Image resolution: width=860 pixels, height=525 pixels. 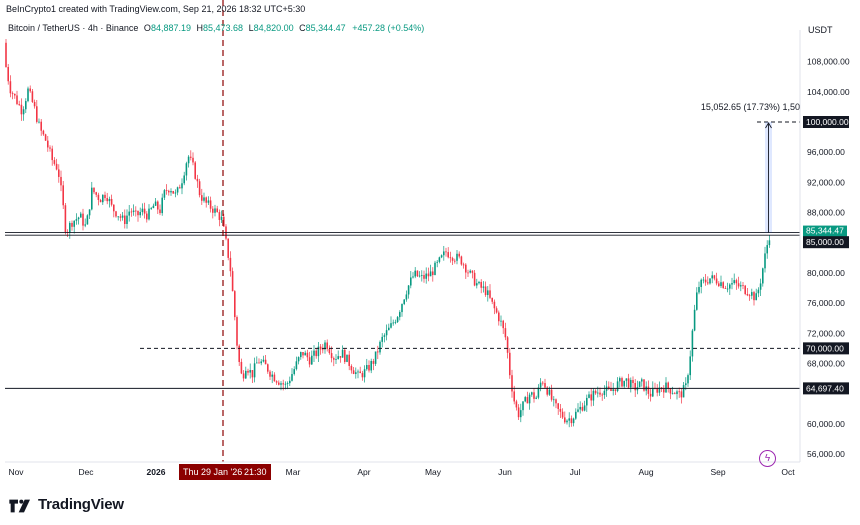 I want to click on close-value: 85,344.47, so click(x=325, y=28).